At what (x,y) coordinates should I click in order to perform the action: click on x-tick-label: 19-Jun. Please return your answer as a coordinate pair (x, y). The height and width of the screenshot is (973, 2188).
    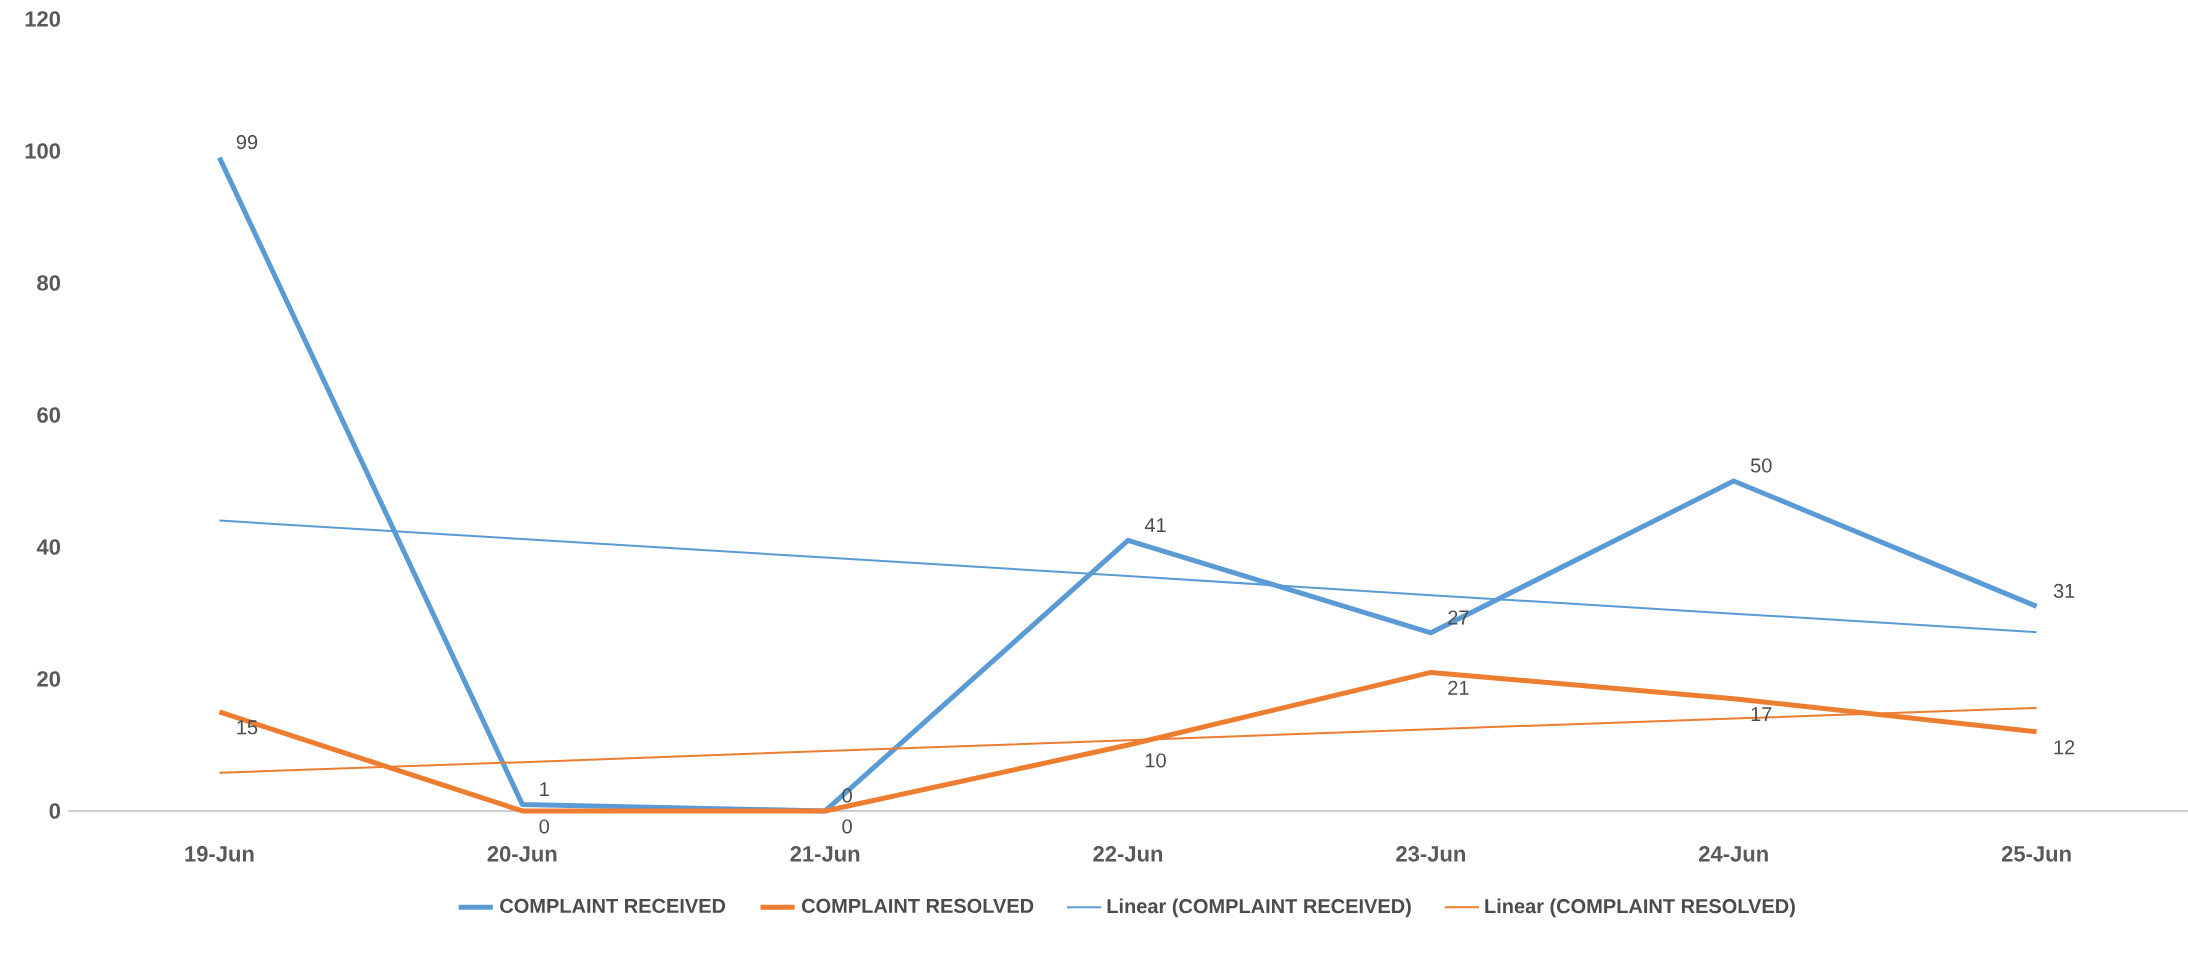
    Looking at the image, I should click on (219, 854).